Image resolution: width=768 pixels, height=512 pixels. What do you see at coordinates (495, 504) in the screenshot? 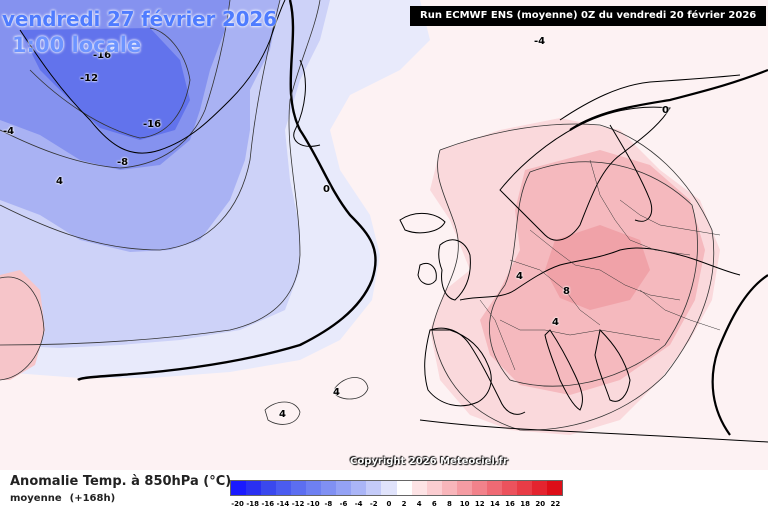
I see `color-scale-tick-label: 14` at bounding box center [495, 504].